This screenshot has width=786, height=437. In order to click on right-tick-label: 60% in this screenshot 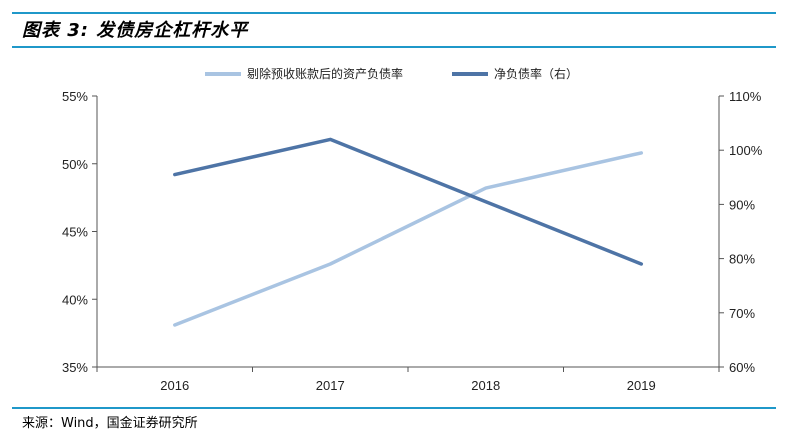, I will do `click(742, 367)`.